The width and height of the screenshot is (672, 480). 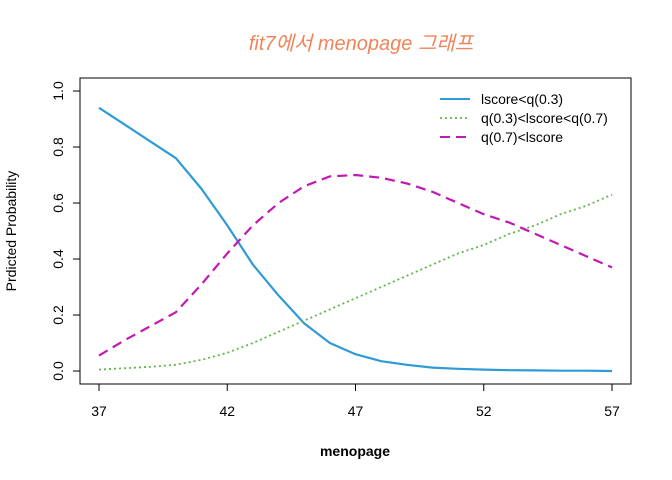 I want to click on x-axis: 37 42 47 52 57, so click(x=355, y=401).